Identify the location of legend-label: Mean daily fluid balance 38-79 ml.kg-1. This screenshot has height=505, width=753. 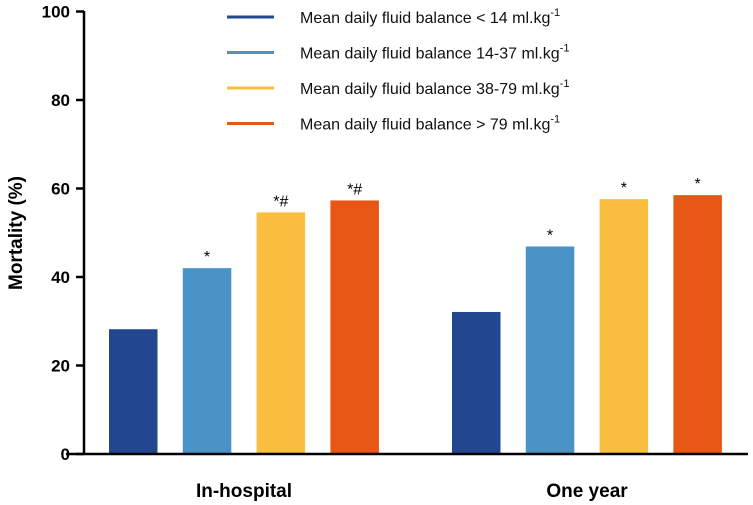
(434, 88).